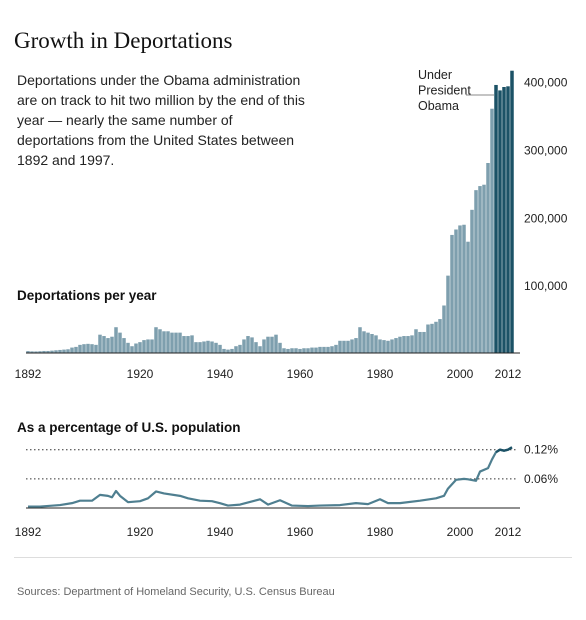 Image resolution: width=586 pixels, height=620 pixels. What do you see at coordinates (496, 219) in the screenshot?
I see `bar-2009` at bounding box center [496, 219].